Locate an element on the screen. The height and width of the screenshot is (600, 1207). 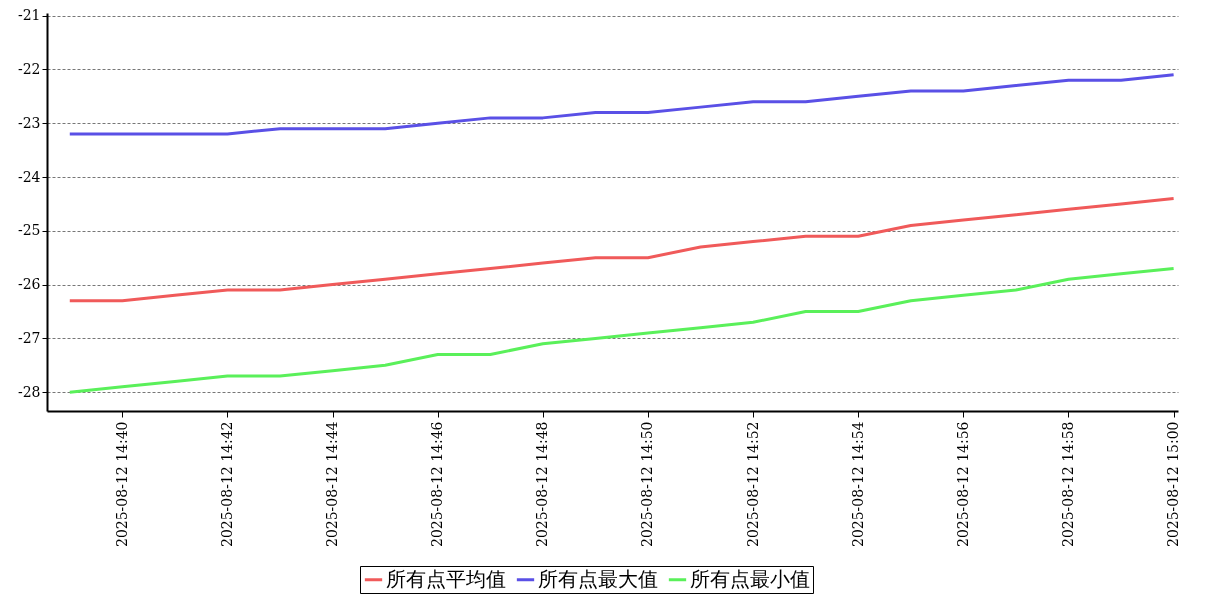
x-tick-label: 2025-08-12 14:56 is located at coordinates (962, 484).